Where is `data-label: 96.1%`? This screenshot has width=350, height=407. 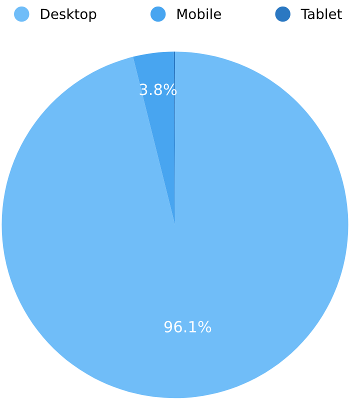 data-label: 96.1% is located at coordinates (188, 326).